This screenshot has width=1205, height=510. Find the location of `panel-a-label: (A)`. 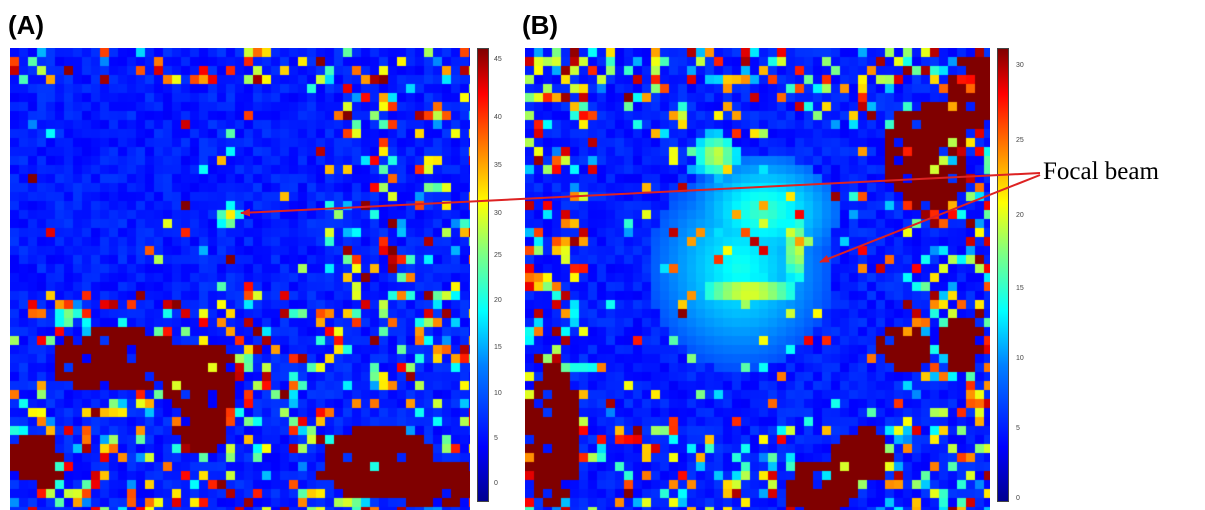

panel-a-label: (A) is located at coordinates (26, 25).